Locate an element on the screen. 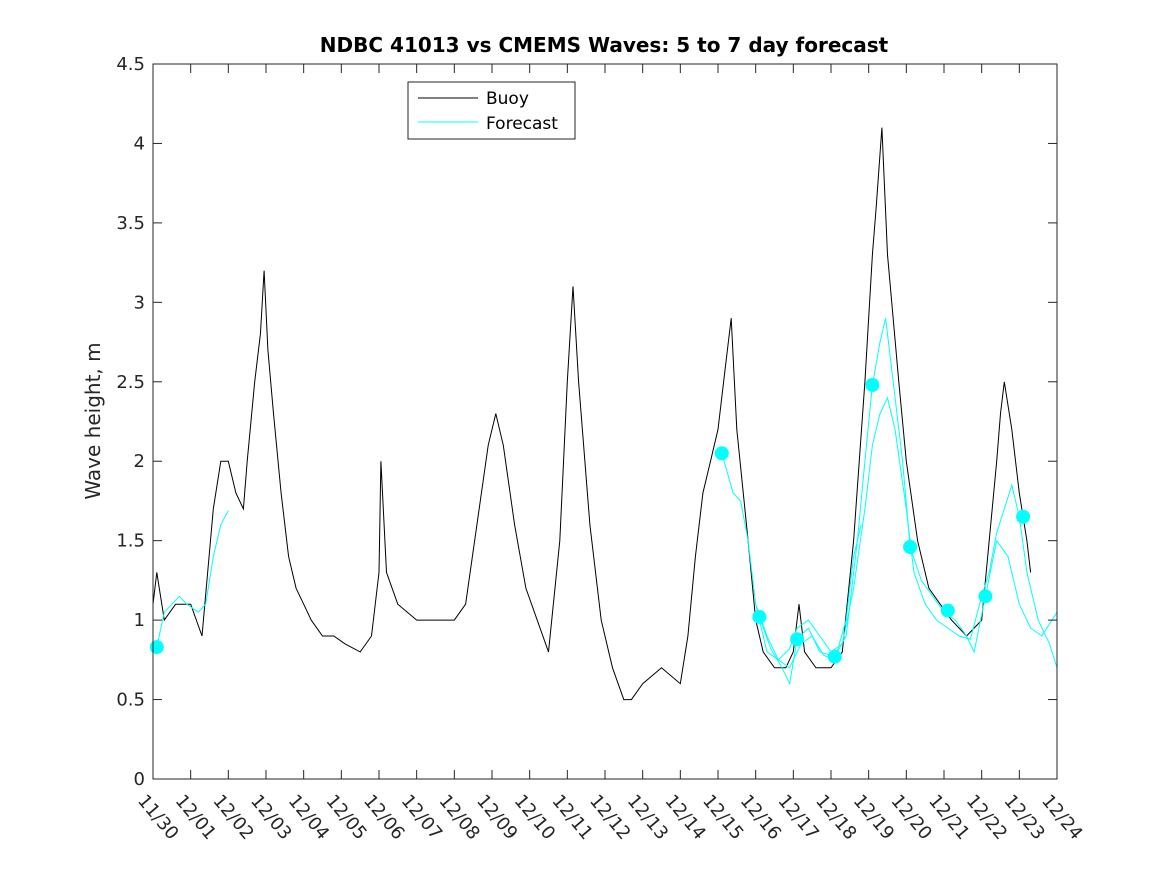 The image size is (1167, 875). y-tick-label: 3 is located at coordinates (139, 302).